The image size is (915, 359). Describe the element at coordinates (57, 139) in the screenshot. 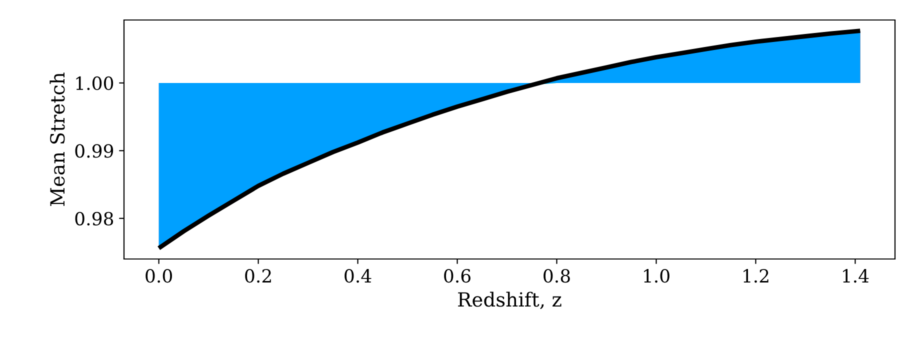

I see `y-axis-title: Mean Stretch` at that location.